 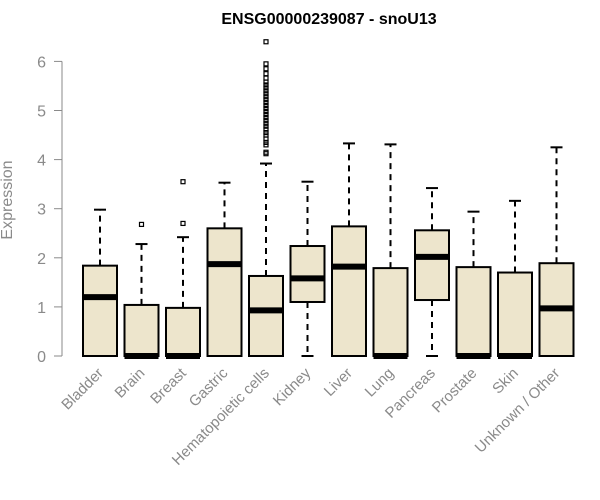 What do you see at coordinates (556, 251) in the screenshot?
I see `box-unknown-other` at bounding box center [556, 251].